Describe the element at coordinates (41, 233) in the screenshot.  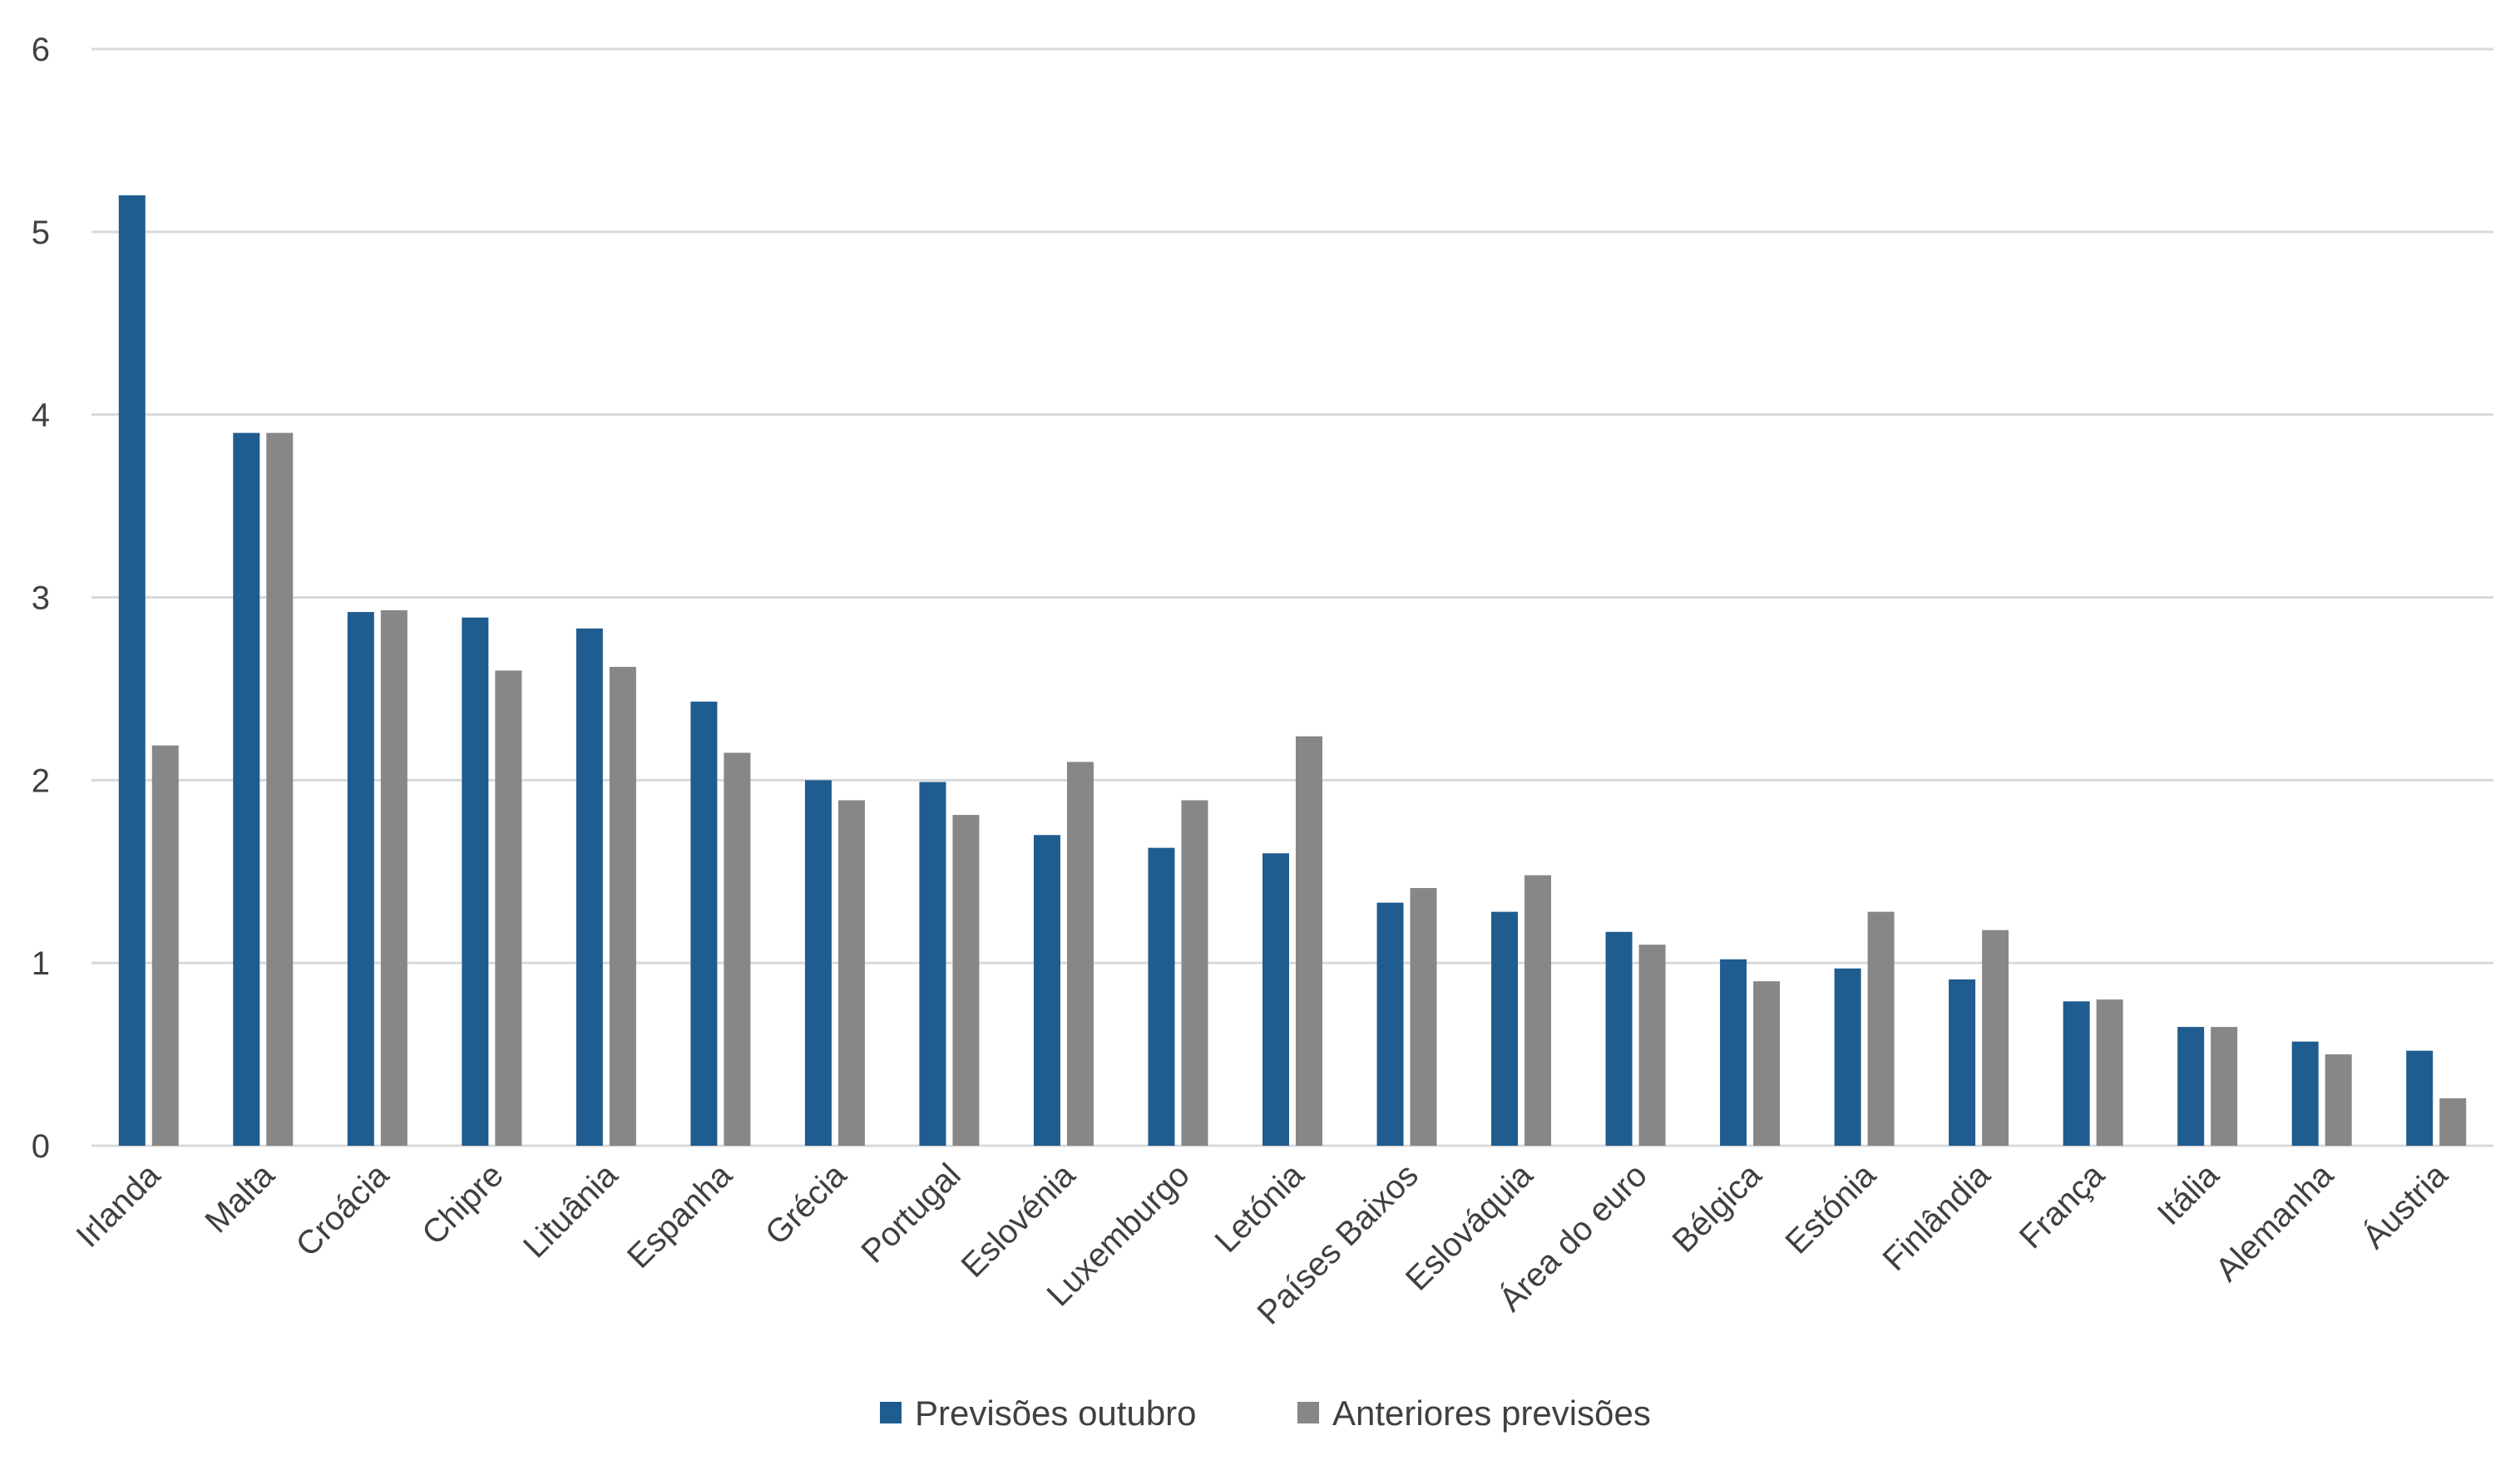
I see `y-tick-label: 5` at that location.